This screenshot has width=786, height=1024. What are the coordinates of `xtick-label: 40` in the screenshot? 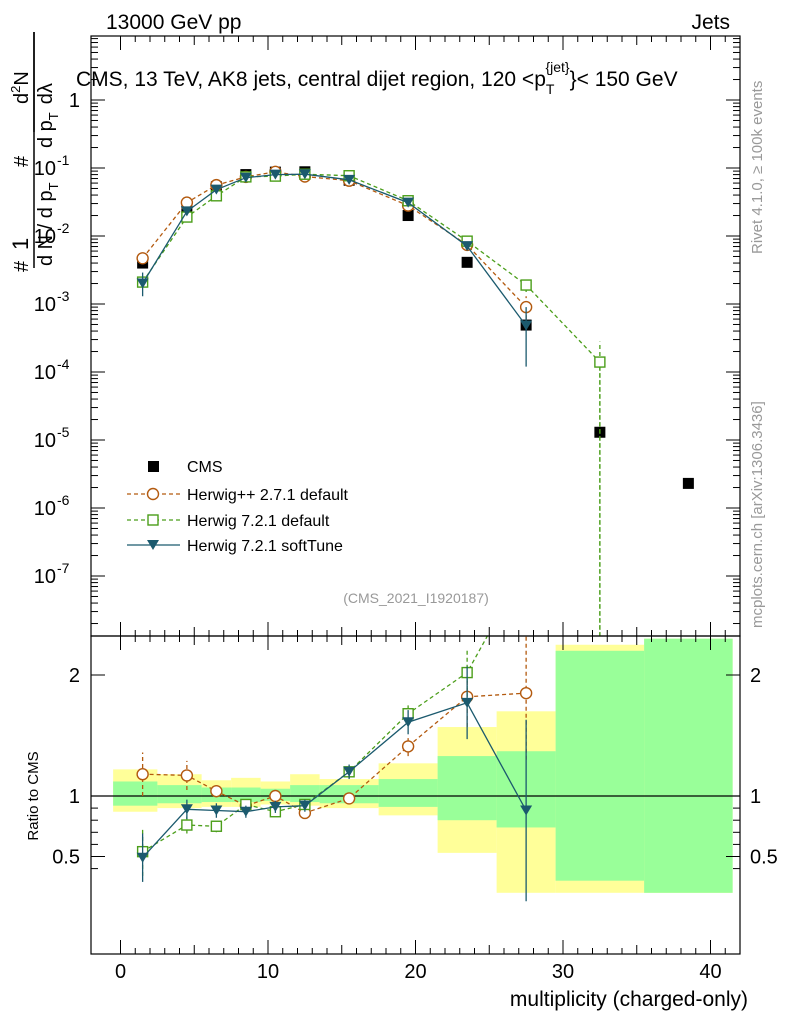 It's located at (710, 972).